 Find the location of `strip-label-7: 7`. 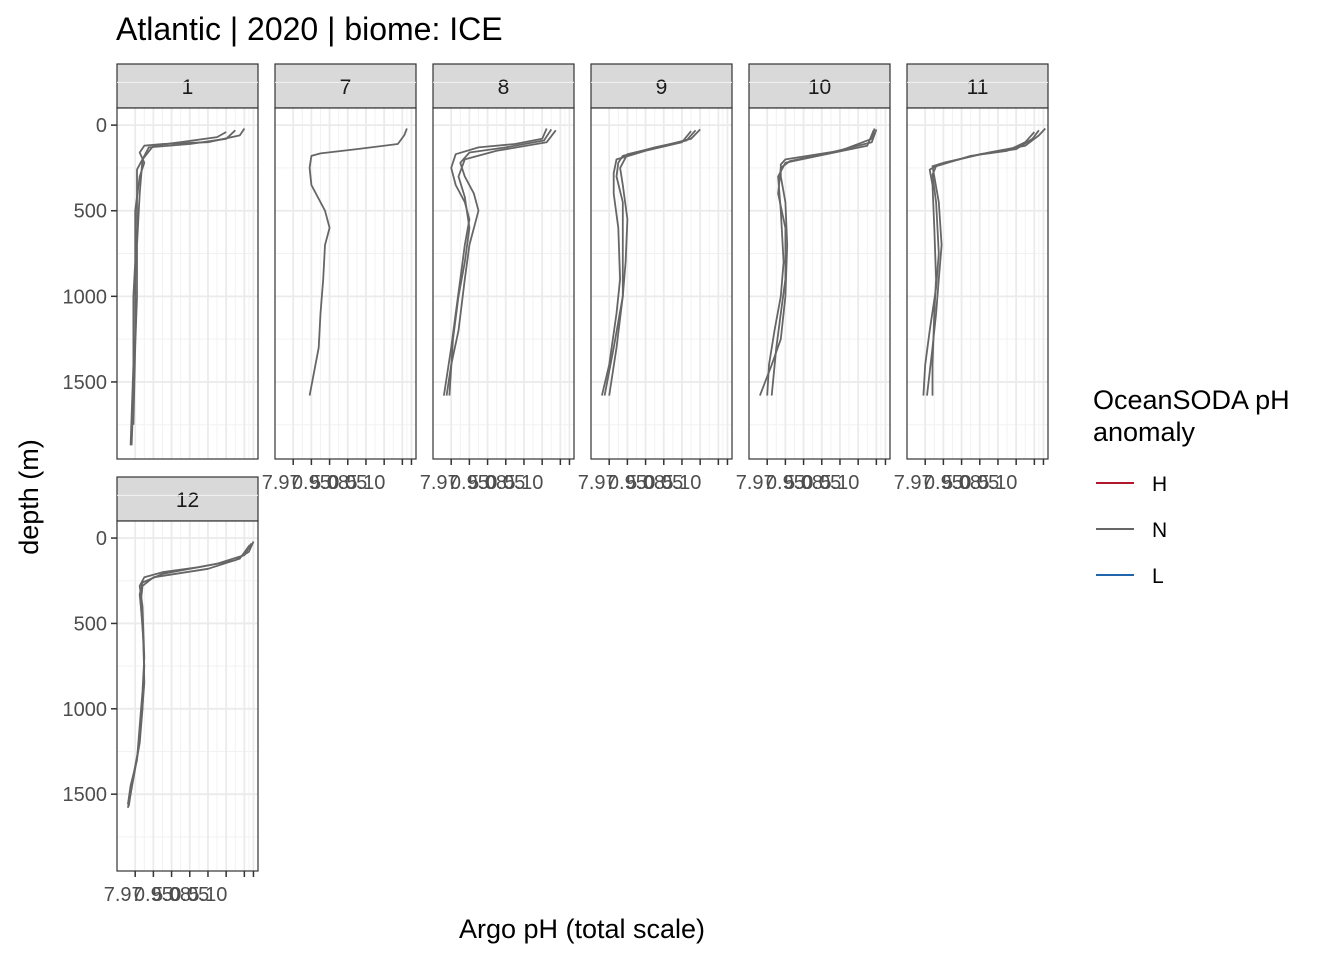

strip-label-7: 7 is located at coordinates (346, 87).